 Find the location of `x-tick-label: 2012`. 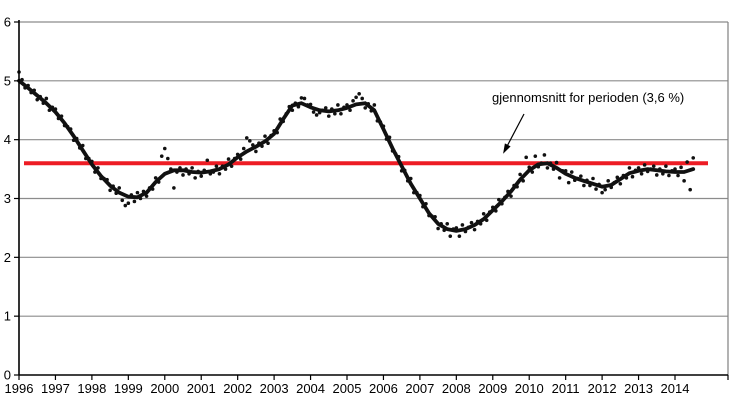

x-tick-label: 2012 is located at coordinates (602, 388).